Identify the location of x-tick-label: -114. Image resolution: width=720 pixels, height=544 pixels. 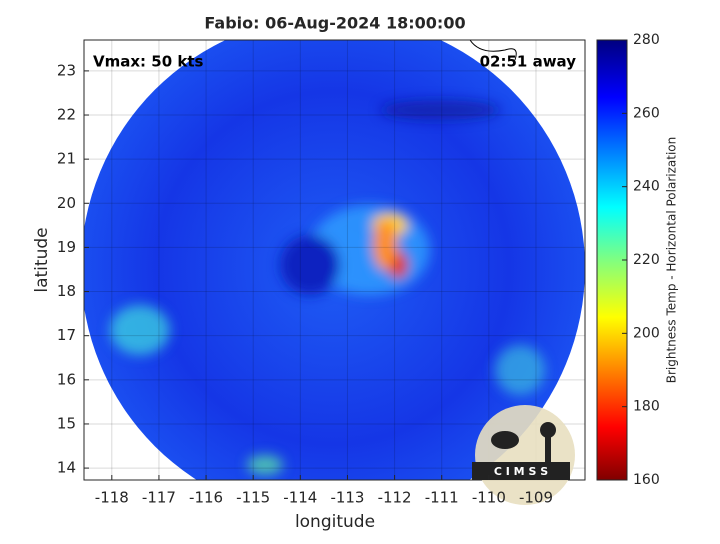
(300, 498).